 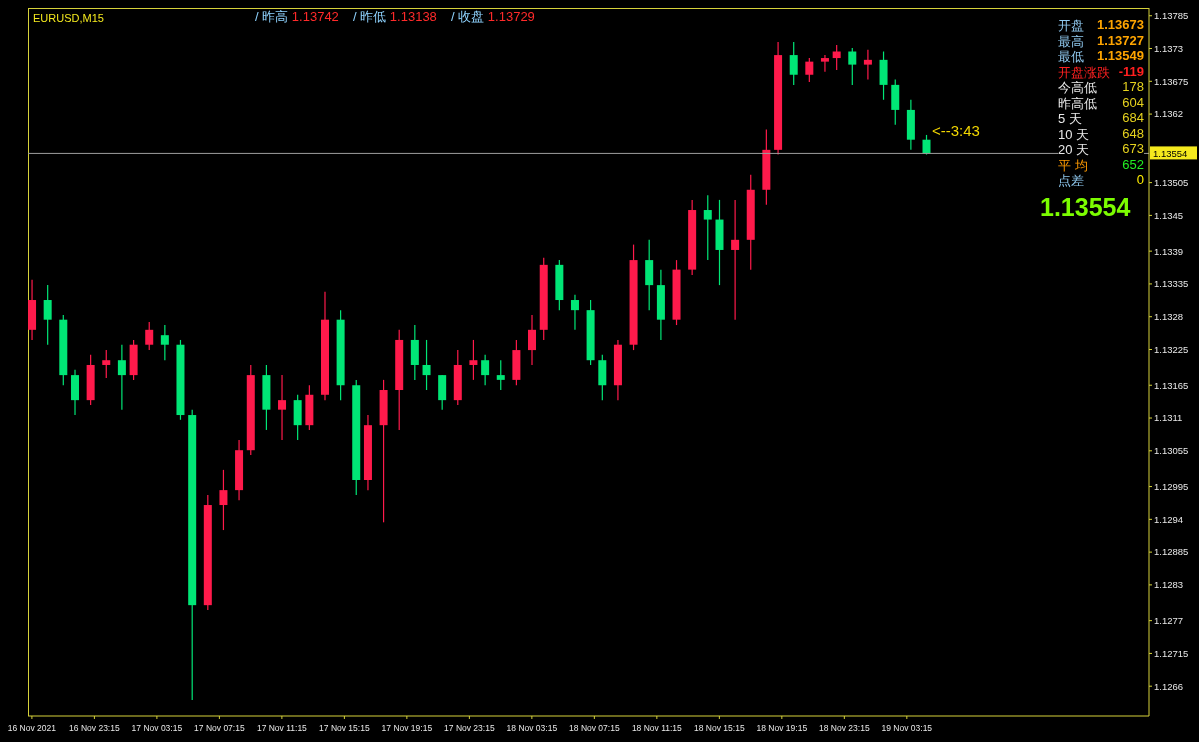 I want to click on annotation: <--3:43, so click(x=956, y=130).